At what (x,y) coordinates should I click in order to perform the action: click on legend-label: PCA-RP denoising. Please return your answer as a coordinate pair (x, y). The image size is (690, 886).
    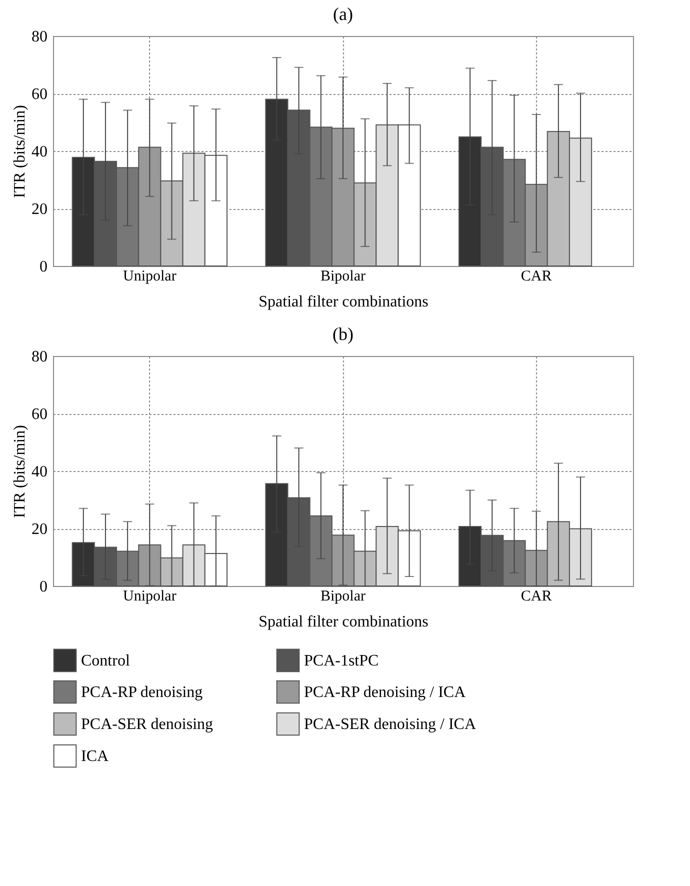
    Looking at the image, I should click on (142, 692).